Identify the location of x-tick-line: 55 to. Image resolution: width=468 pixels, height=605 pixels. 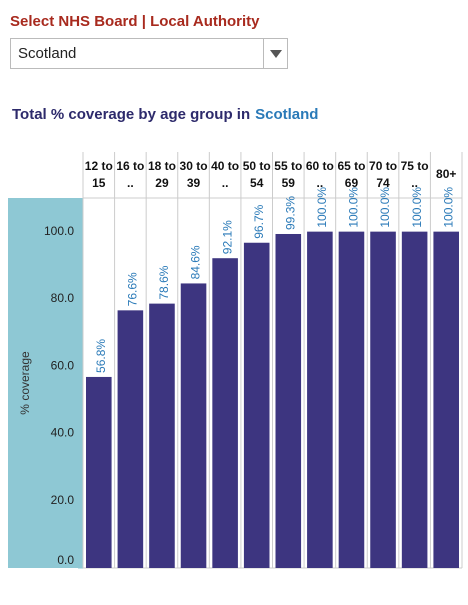
(288, 166).